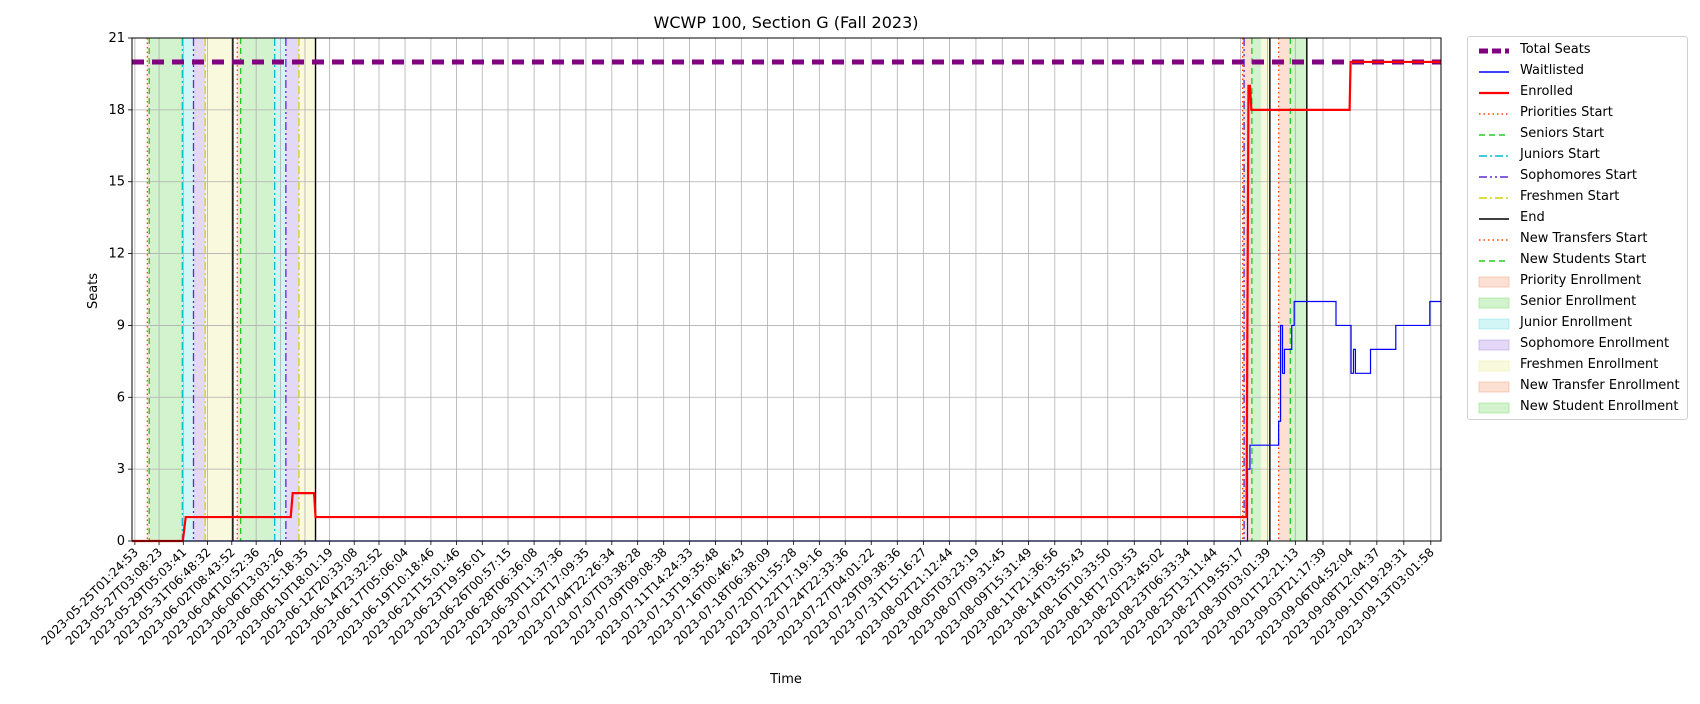 This screenshot has width=1700, height=704. Describe the element at coordinates (1532, 217) in the screenshot. I see `legend-label: End` at that location.